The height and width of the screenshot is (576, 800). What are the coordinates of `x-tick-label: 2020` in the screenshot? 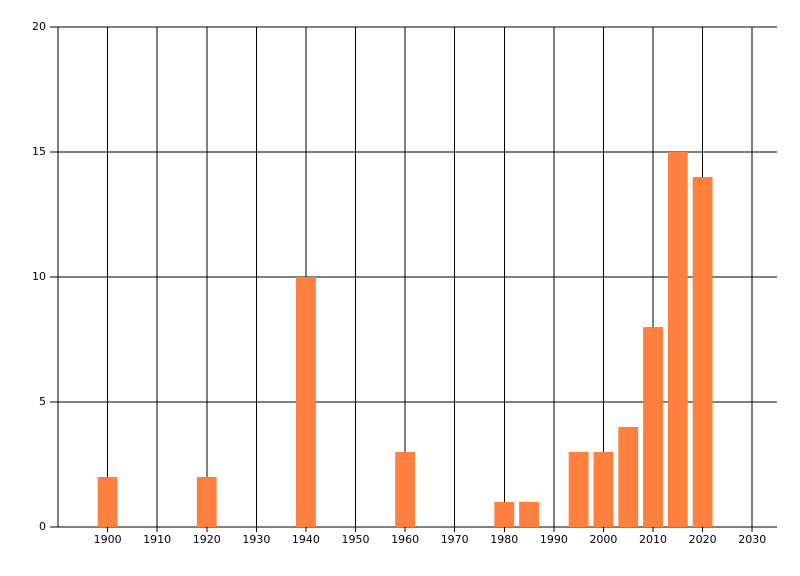 It's located at (703, 539).